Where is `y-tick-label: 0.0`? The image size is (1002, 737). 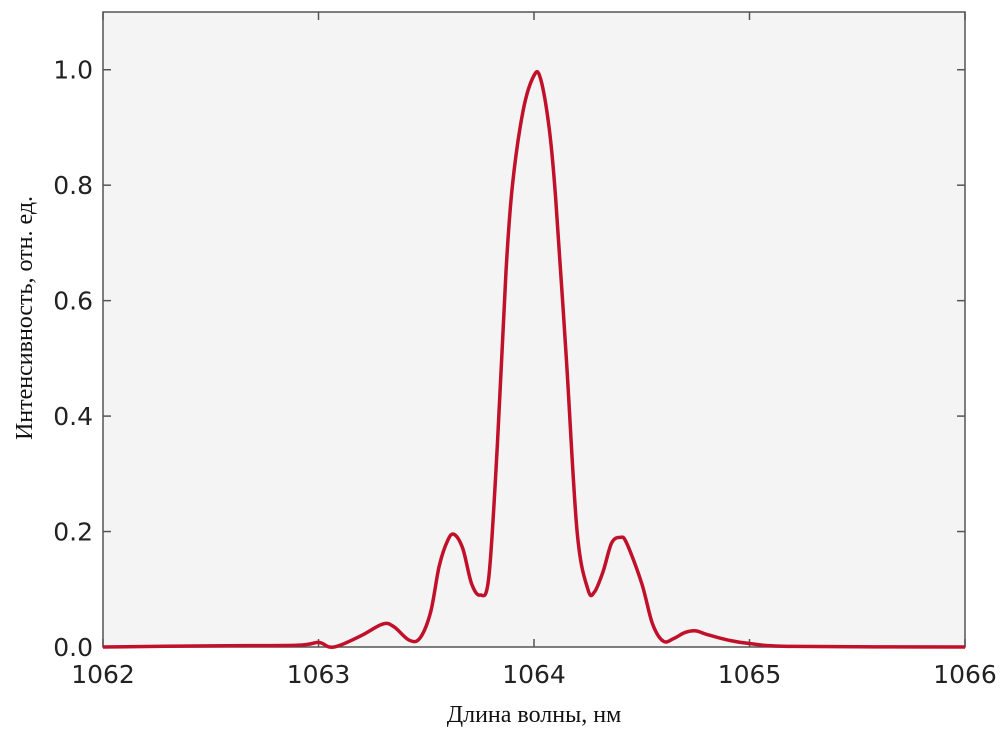
y-tick-label: 0.0 is located at coordinates (73, 647).